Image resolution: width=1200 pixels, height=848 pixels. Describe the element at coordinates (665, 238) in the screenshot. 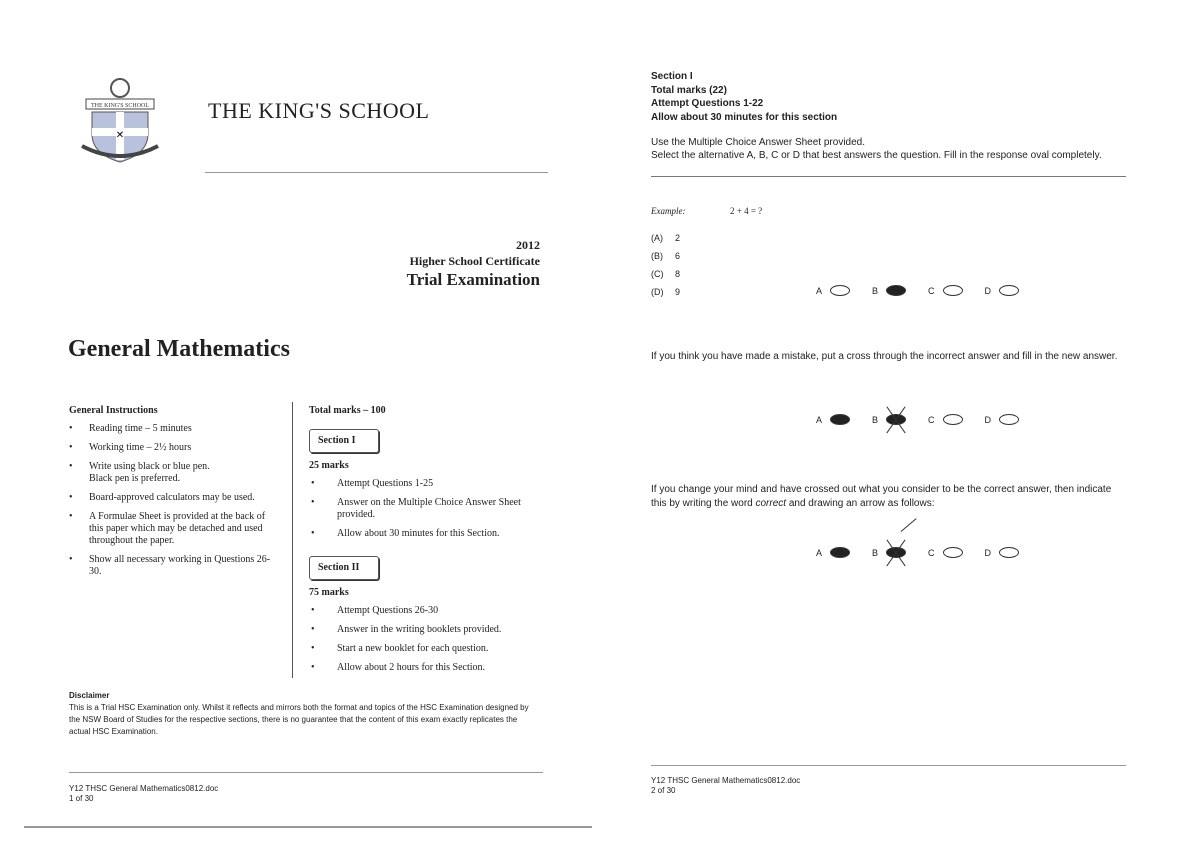

I see `answer-option: (A) 2` at that location.